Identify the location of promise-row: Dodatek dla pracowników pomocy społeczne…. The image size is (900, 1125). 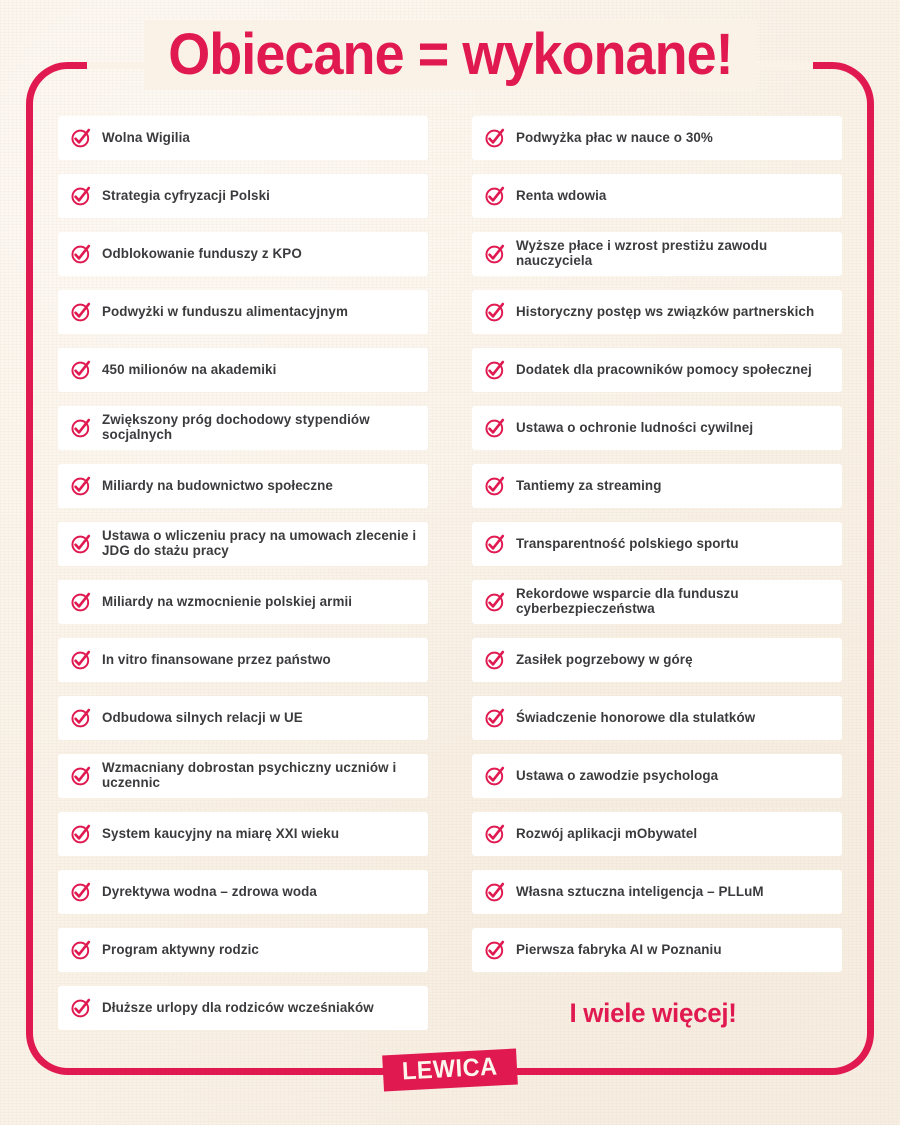
(657, 370).